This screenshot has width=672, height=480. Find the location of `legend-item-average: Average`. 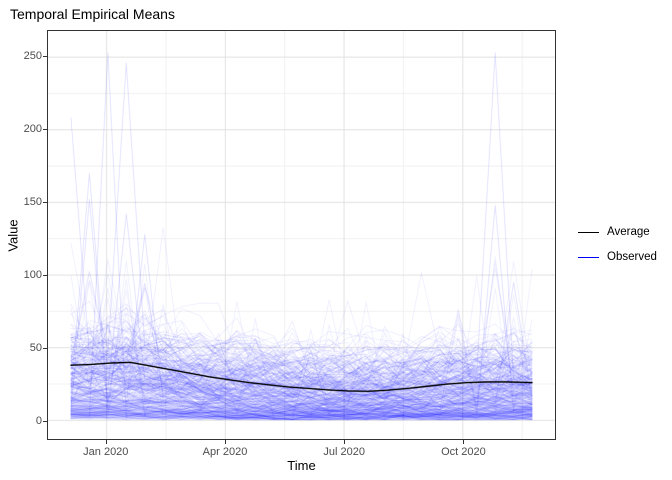

legend-item-average: Average is located at coordinates (617, 232).